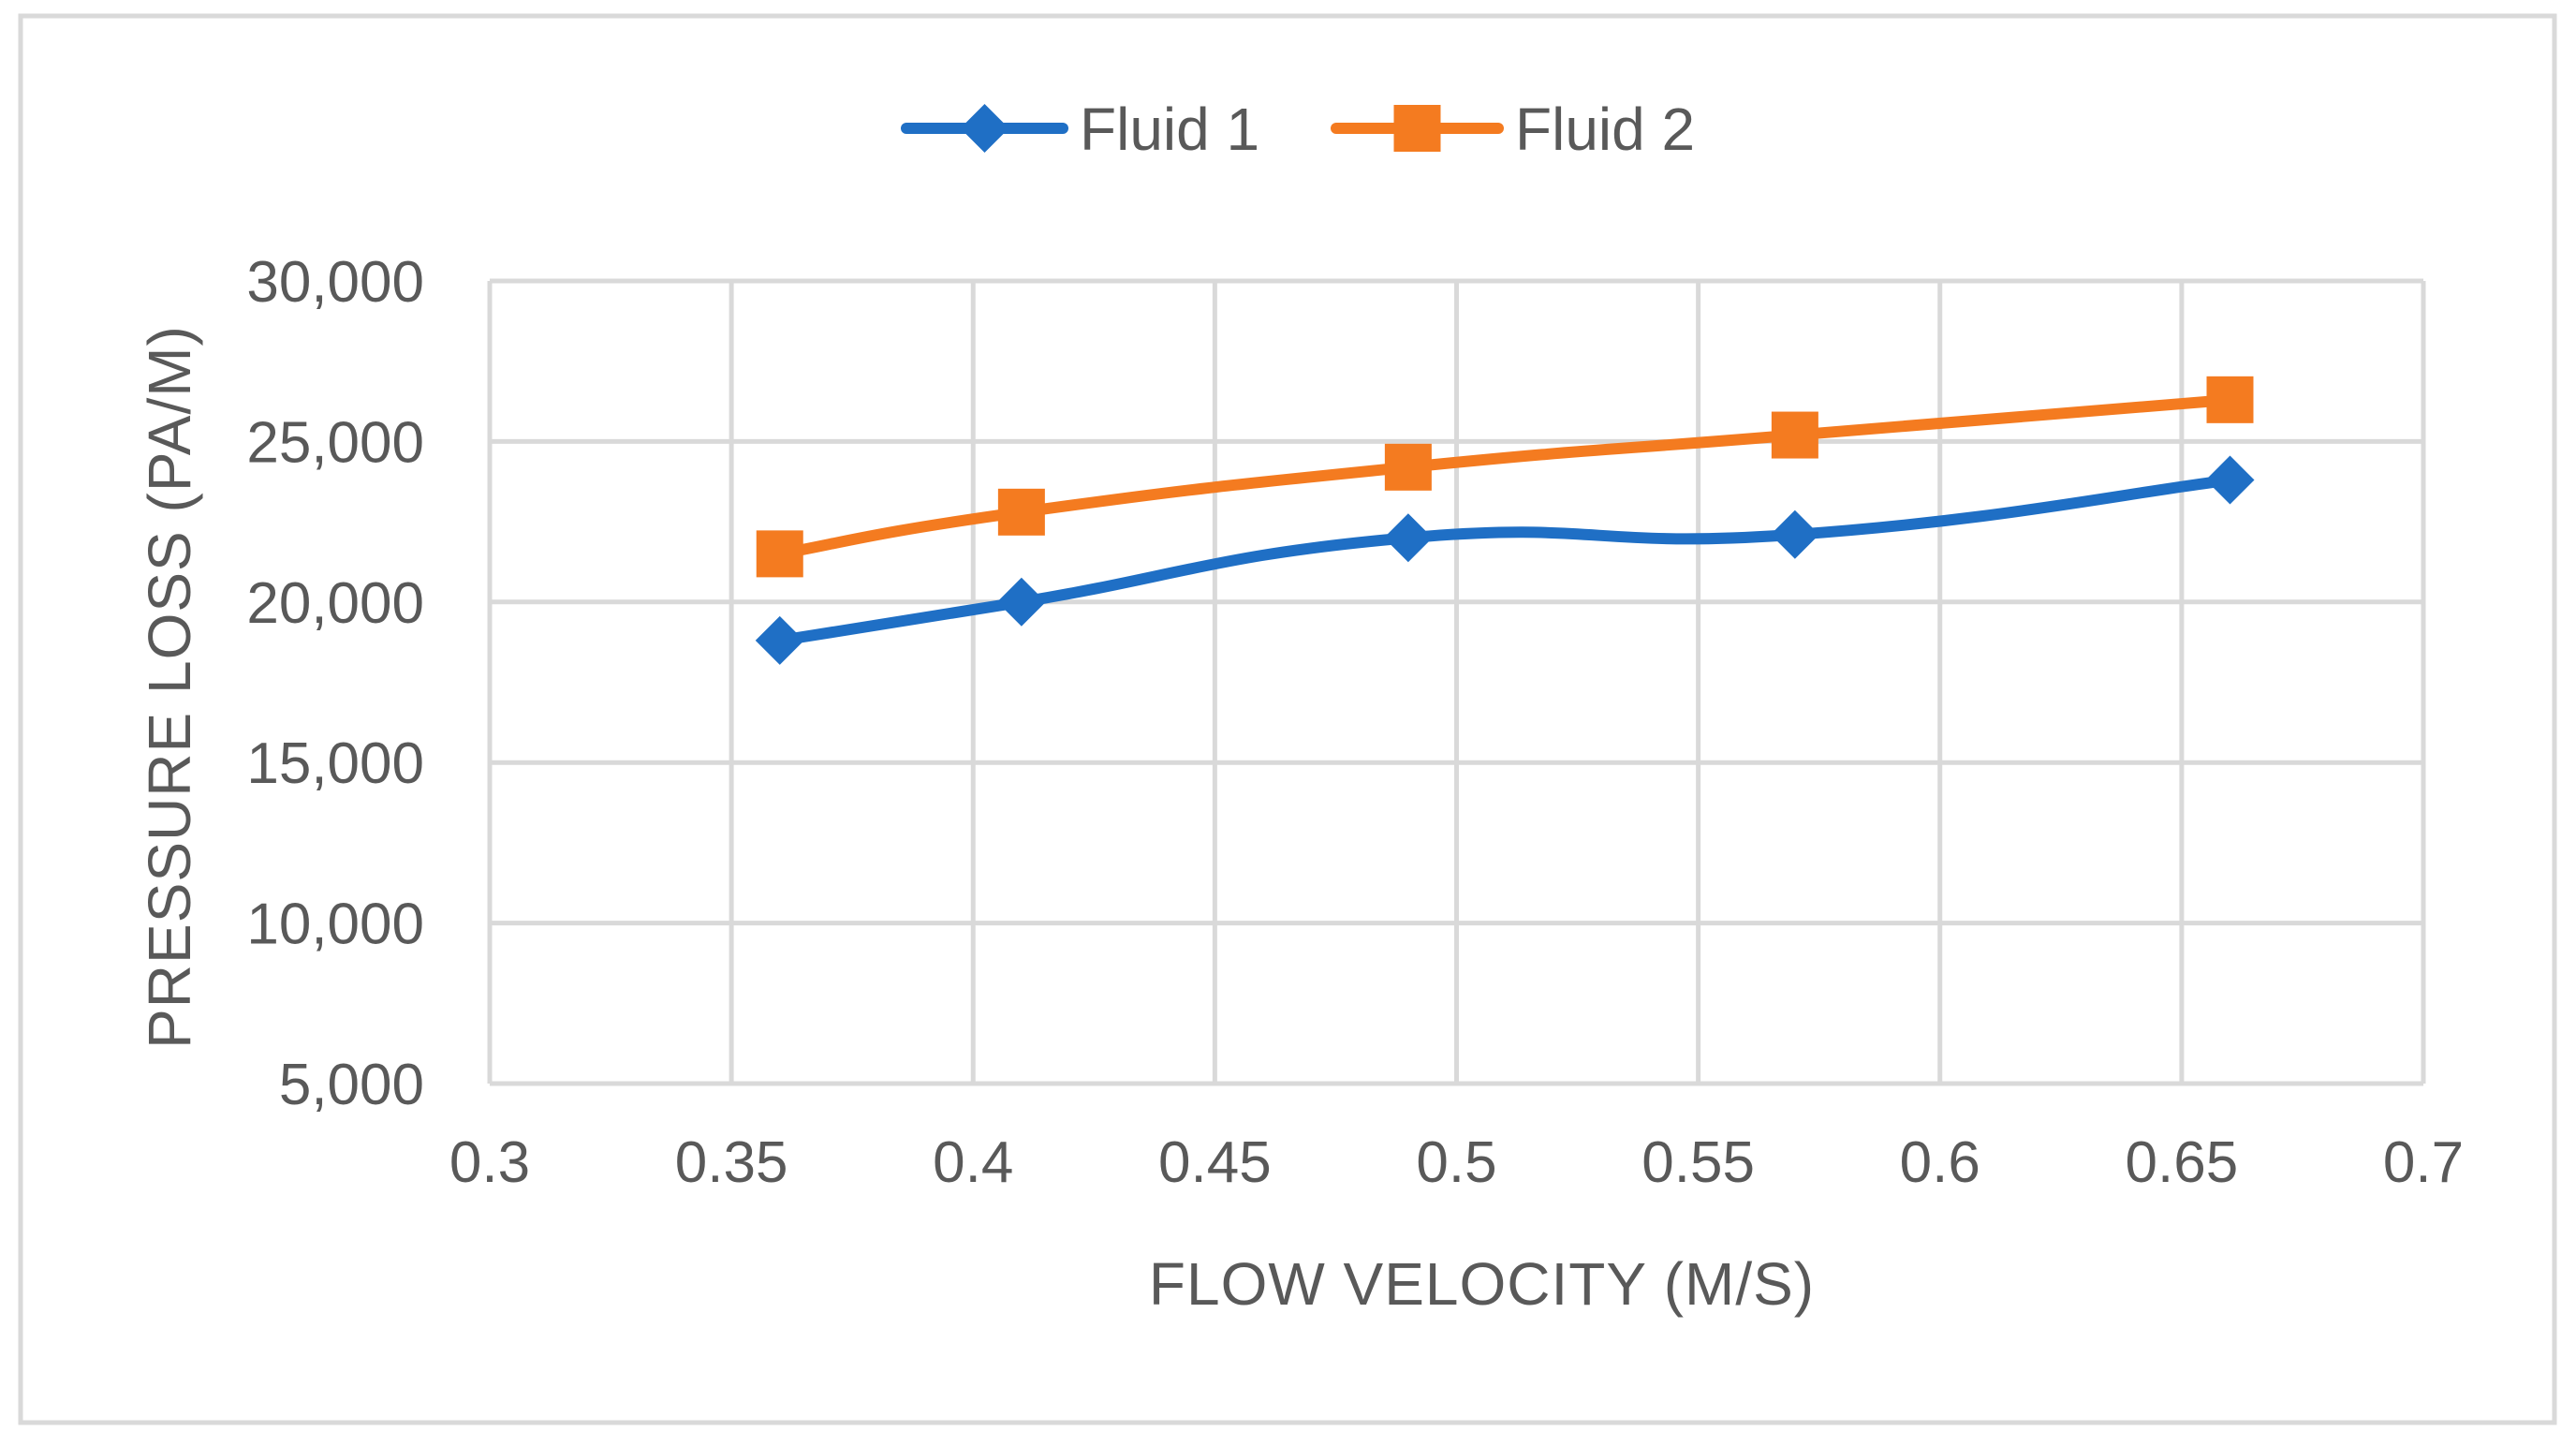 The height and width of the screenshot is (1446, 2576). I want to click on x-tick-label: 0.4, so click(973, 1162).